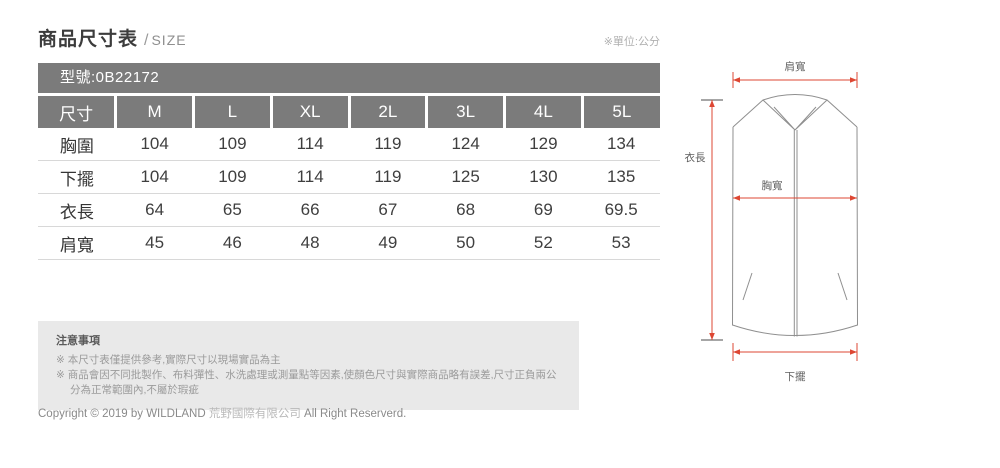 The width and height of the screenshot is (1000, 468). I want to click on unit-note: ※單位:公分, so click(631, 42).